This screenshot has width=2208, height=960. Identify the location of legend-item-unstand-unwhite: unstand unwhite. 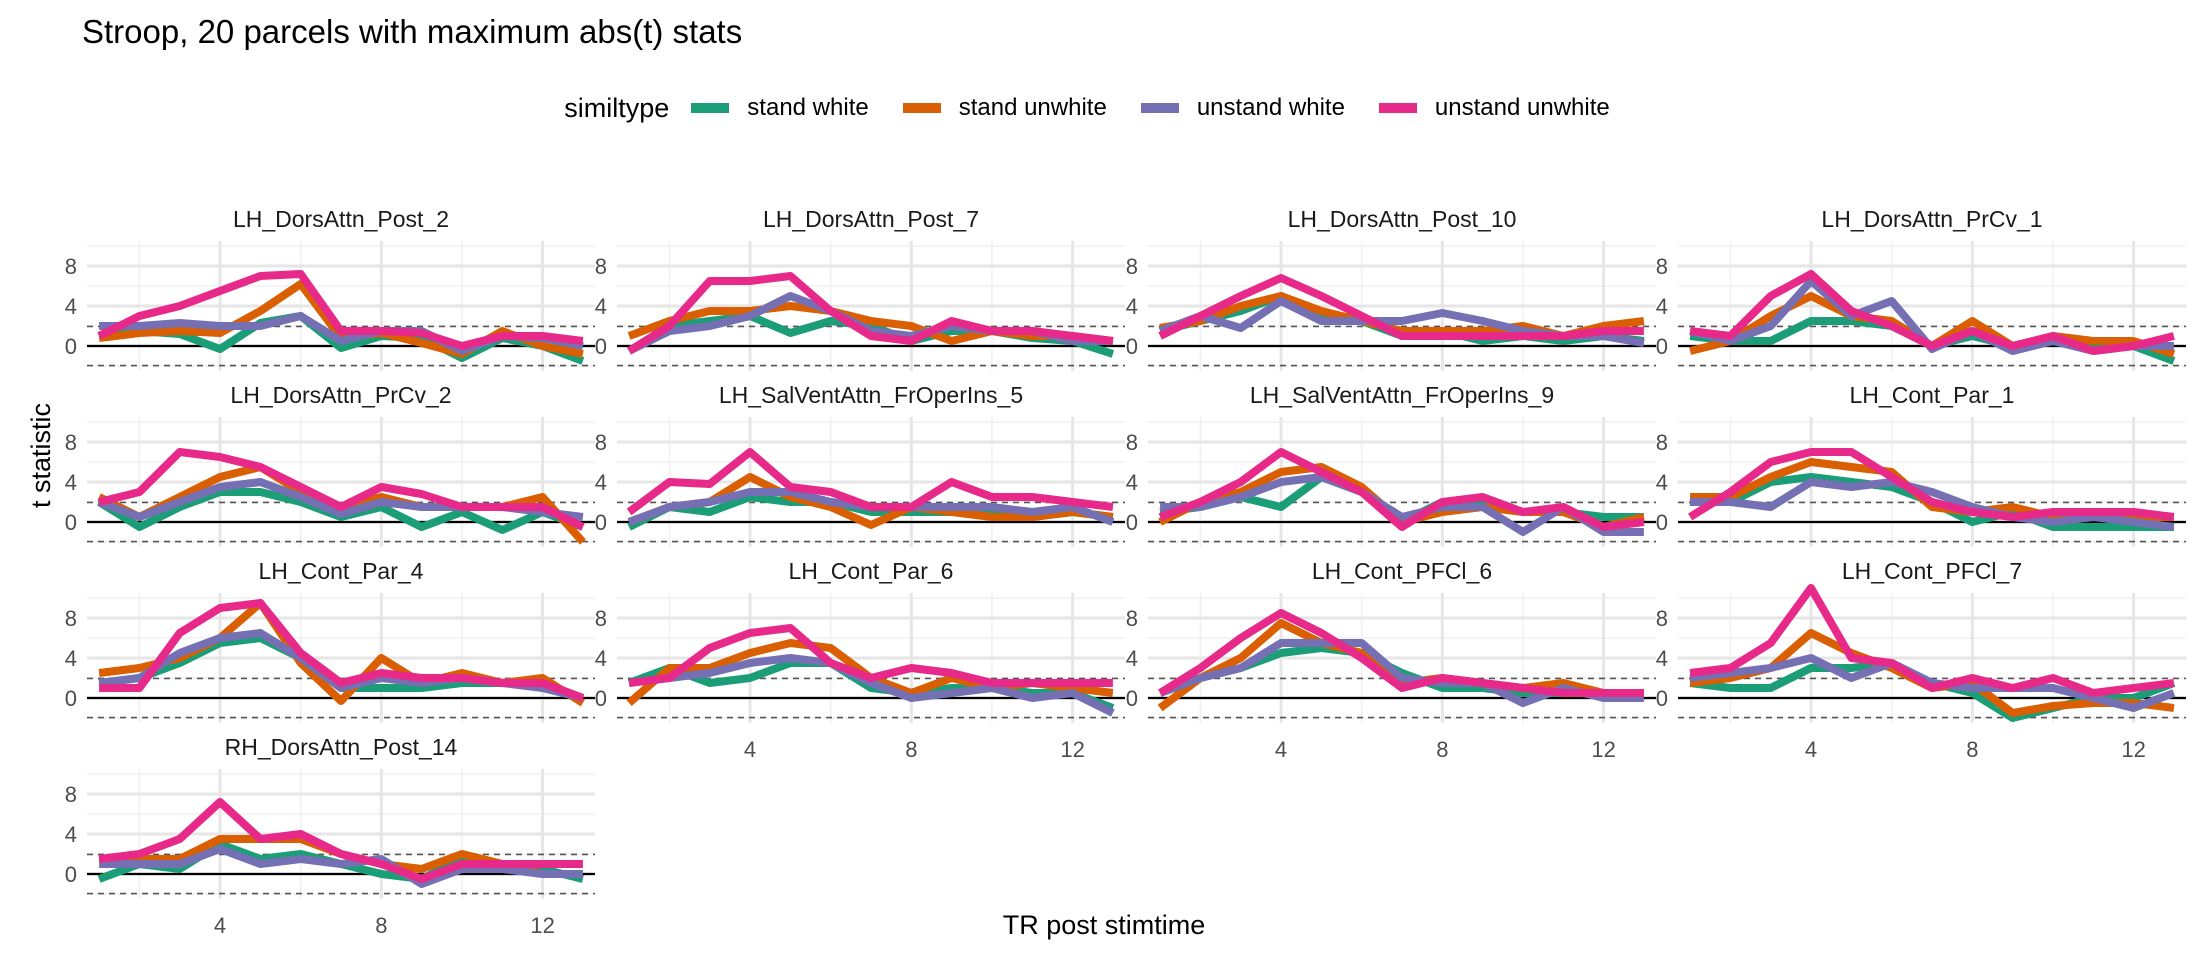
(1494, 108).